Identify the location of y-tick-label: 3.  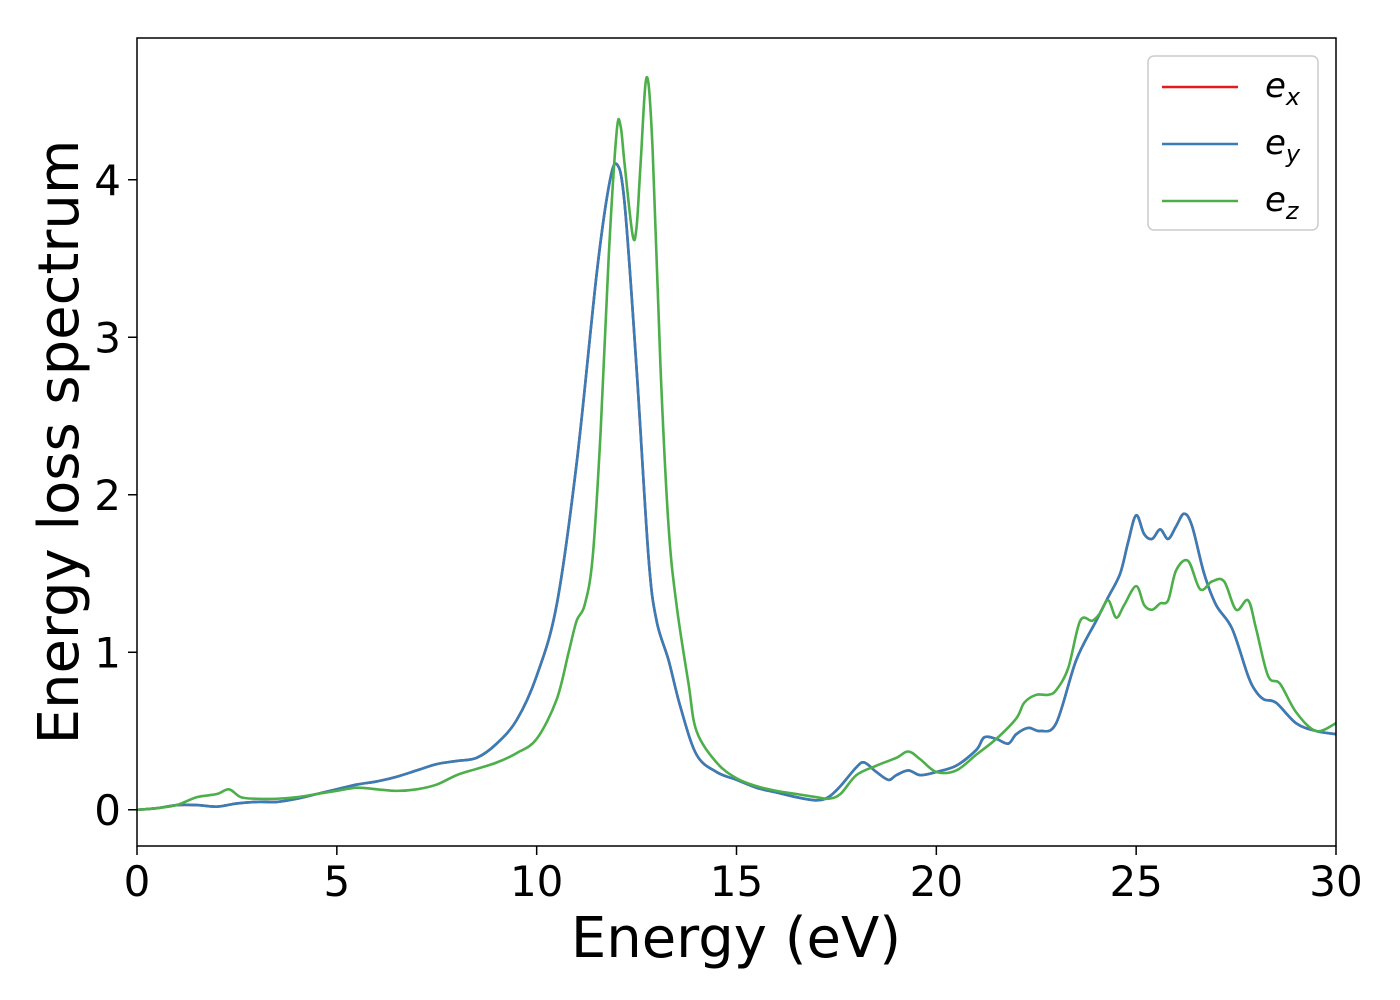
(107, 337).